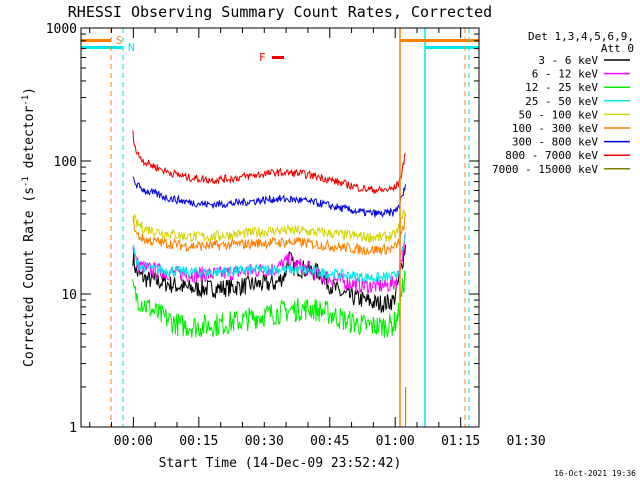  I want to click on legend-label: 7000 - 15000 keV, so click(545, 169).